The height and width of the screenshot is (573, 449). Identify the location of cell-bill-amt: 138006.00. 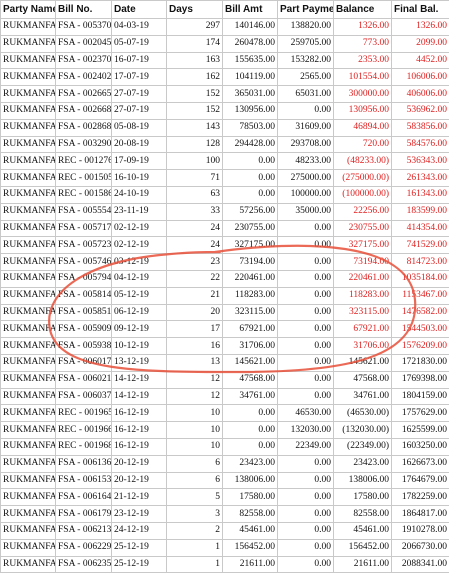
(250, 480).